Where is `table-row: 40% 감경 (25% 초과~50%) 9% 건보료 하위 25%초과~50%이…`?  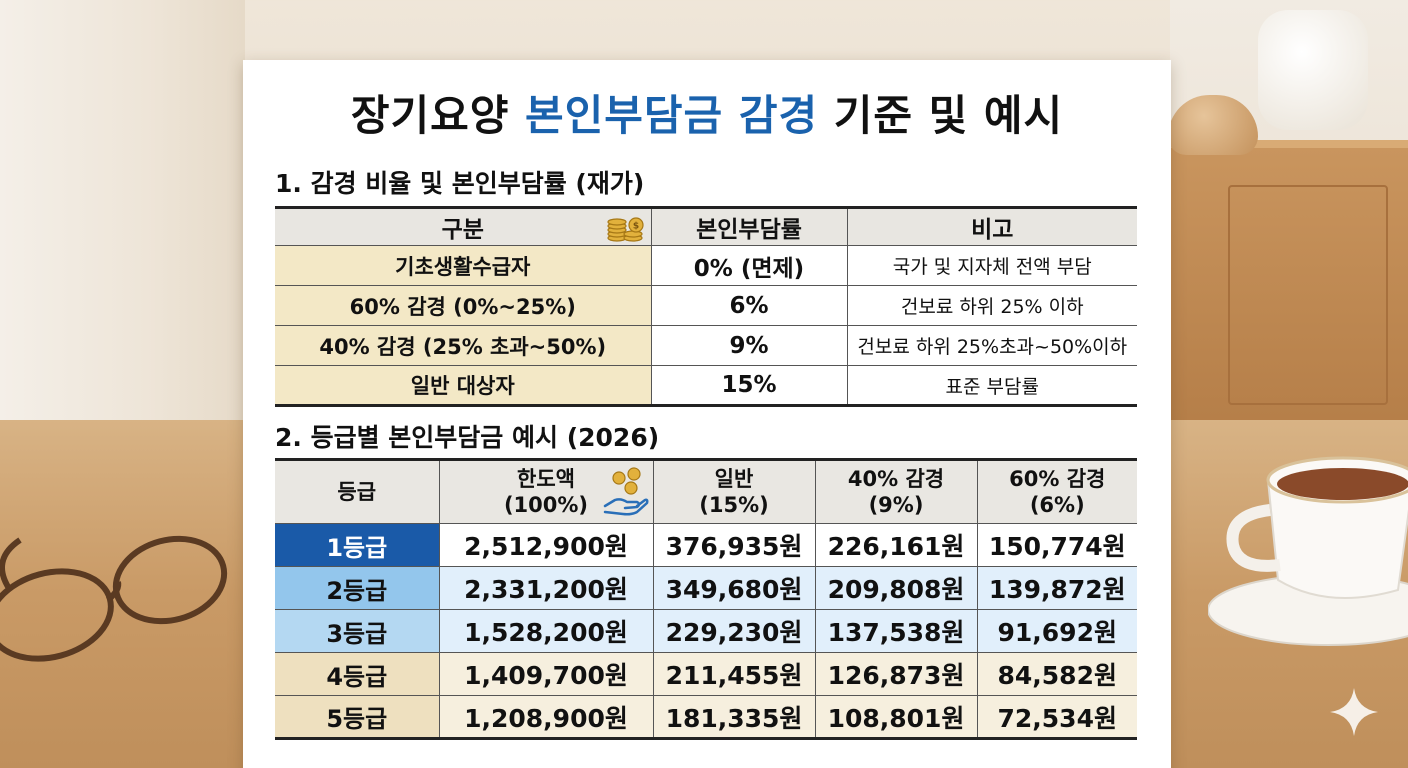
table-row: 40% 감경 (25% 초과~50%) 9% 건보료 하위 25%초과~50%이… is located at coordinates (706, 345).